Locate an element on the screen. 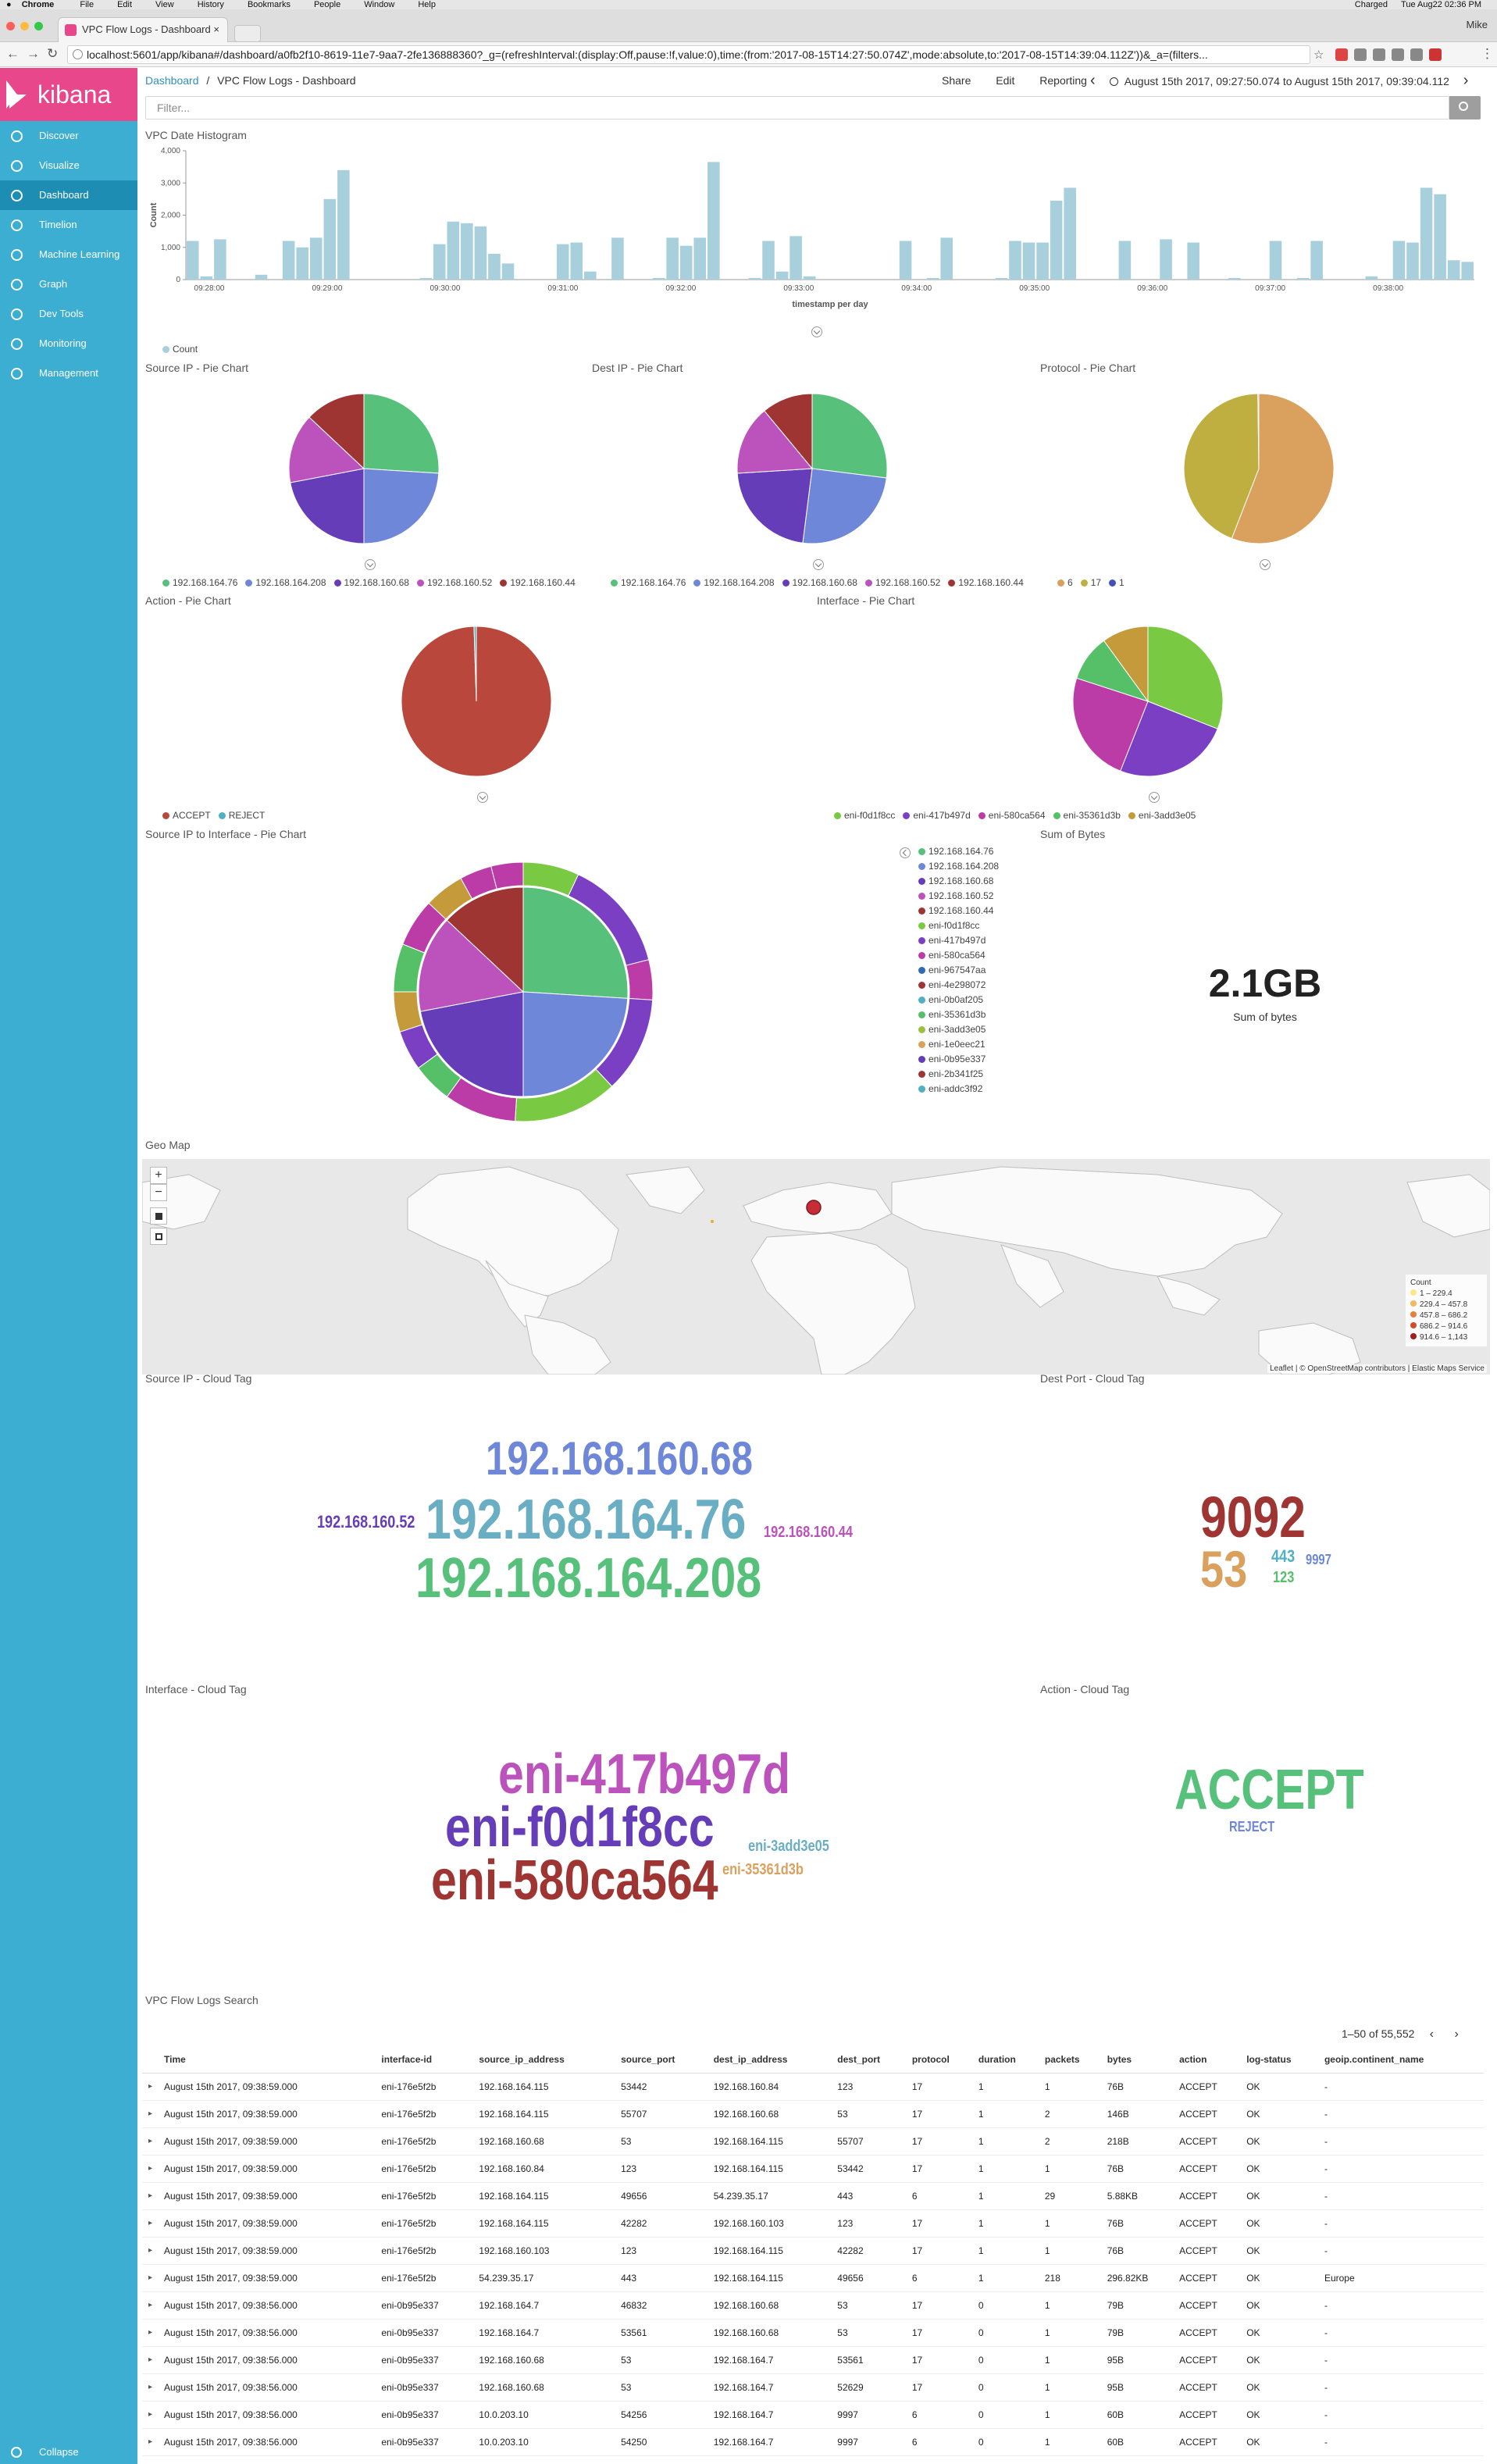 The width and height of the screenshot is (1497, 2464). legend-item: eni-3add3e05 is located at coordinates (958, 1031).